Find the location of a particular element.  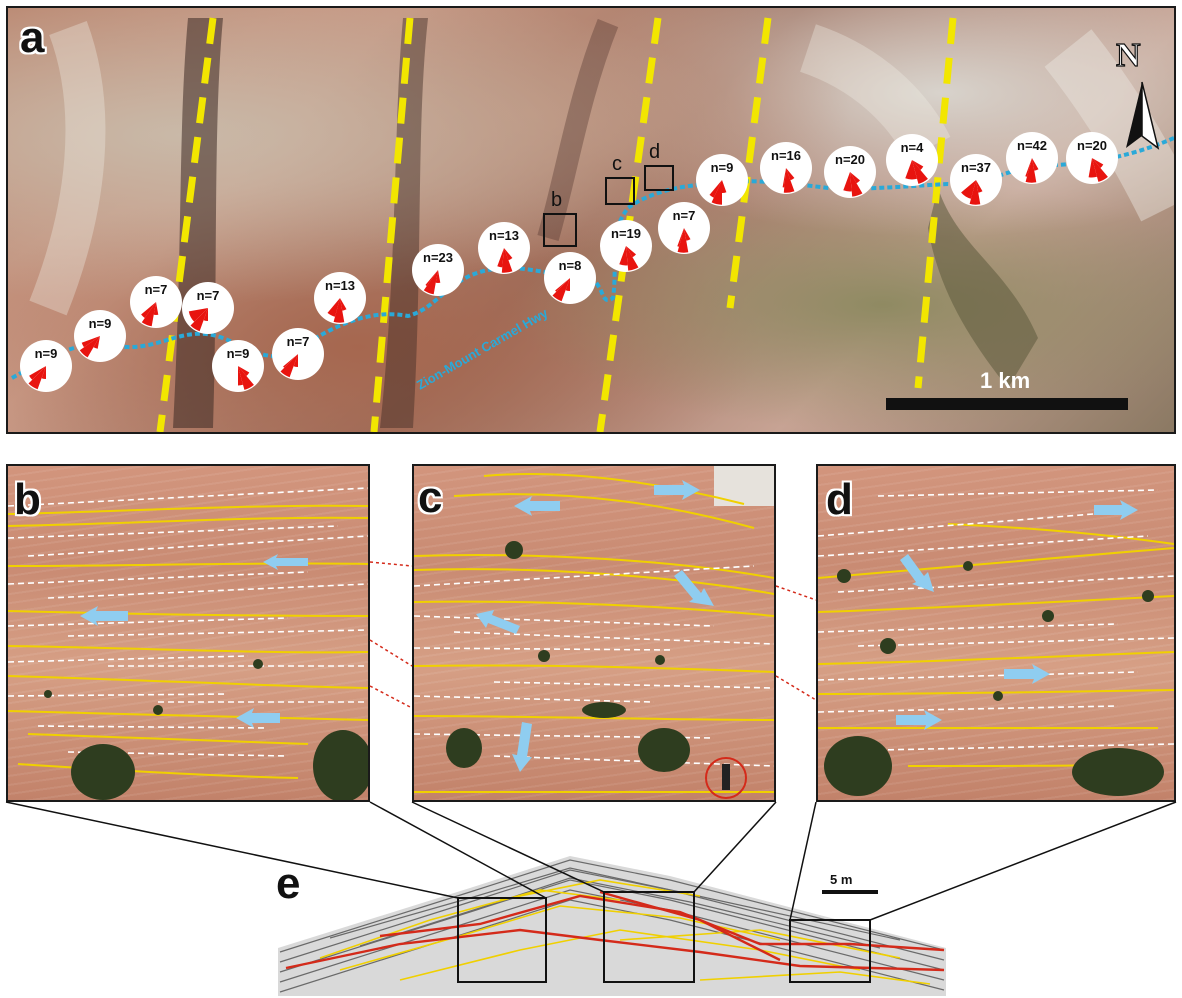

bounding-surfaces is located at coordinates (188, 641).